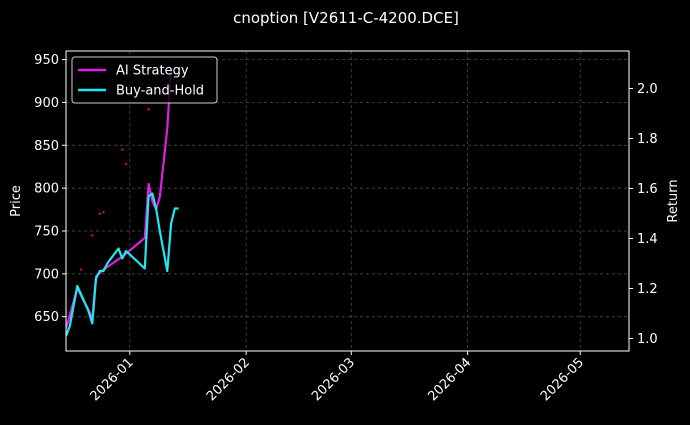  Describe the element at coordinates (647, 239) in the screenshot. I see `y-right-tick-label: 1.4` at that location.